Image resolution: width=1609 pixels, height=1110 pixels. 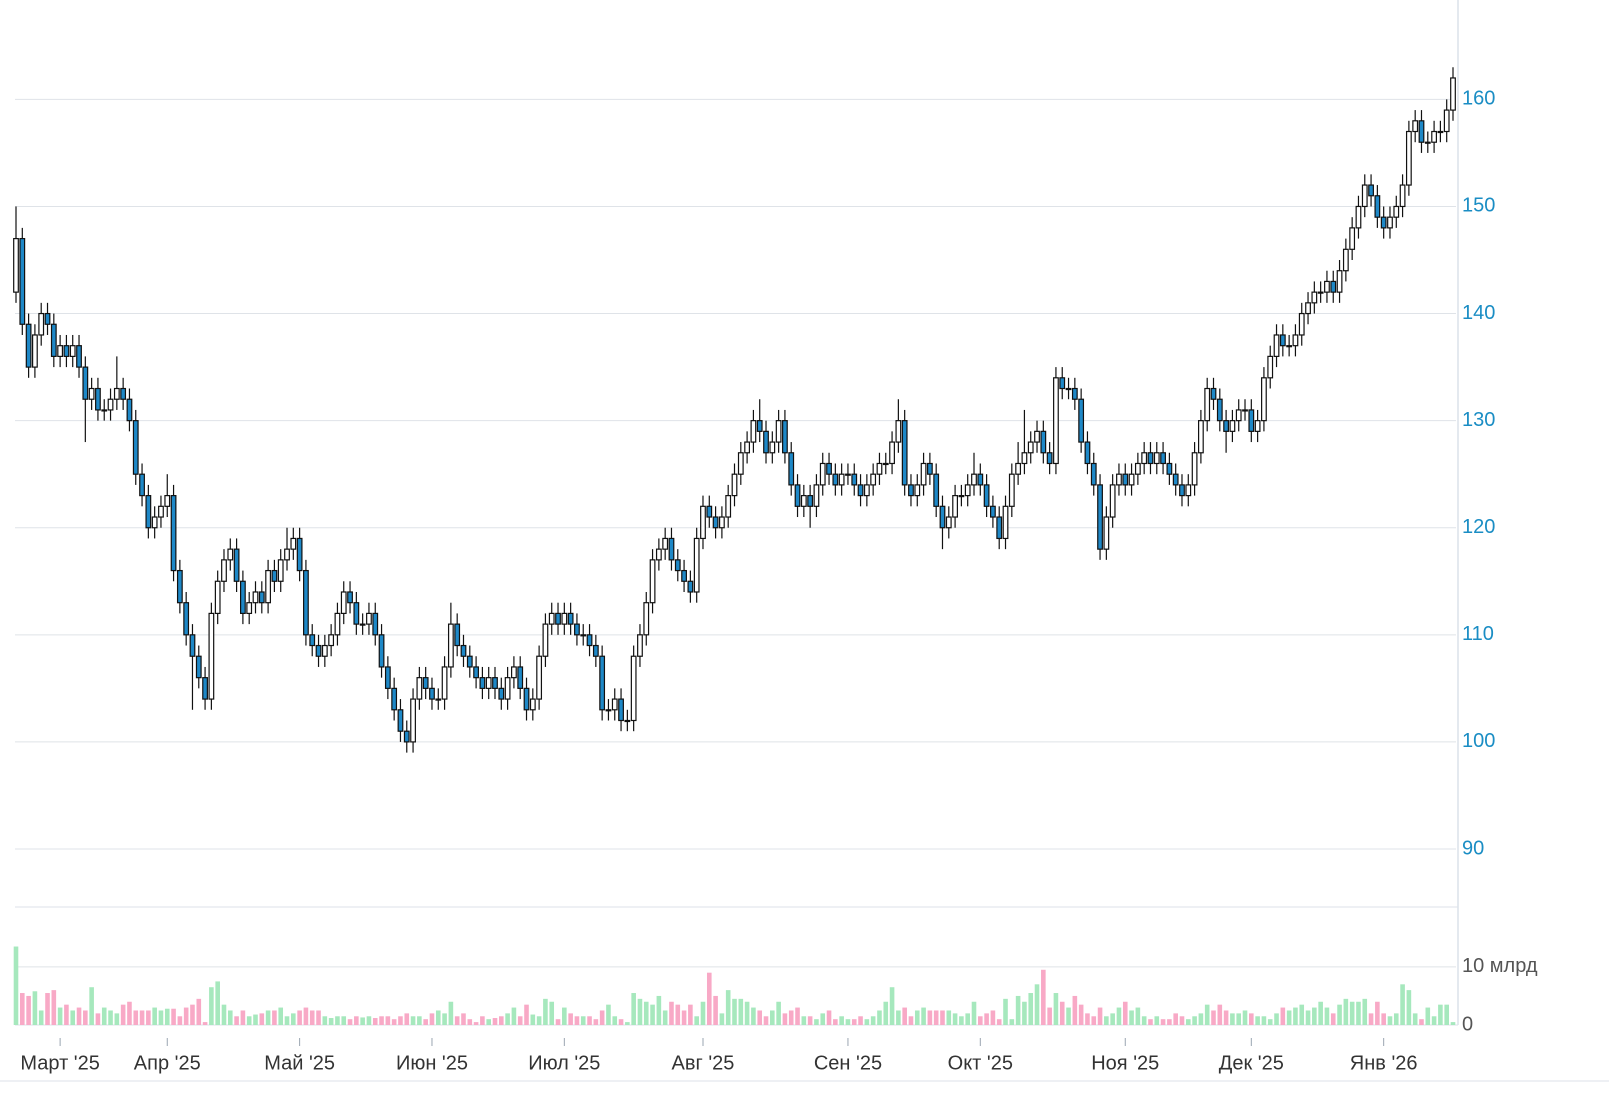 I want to click on y-tick-label: 150, so click(x=1478, y=206).